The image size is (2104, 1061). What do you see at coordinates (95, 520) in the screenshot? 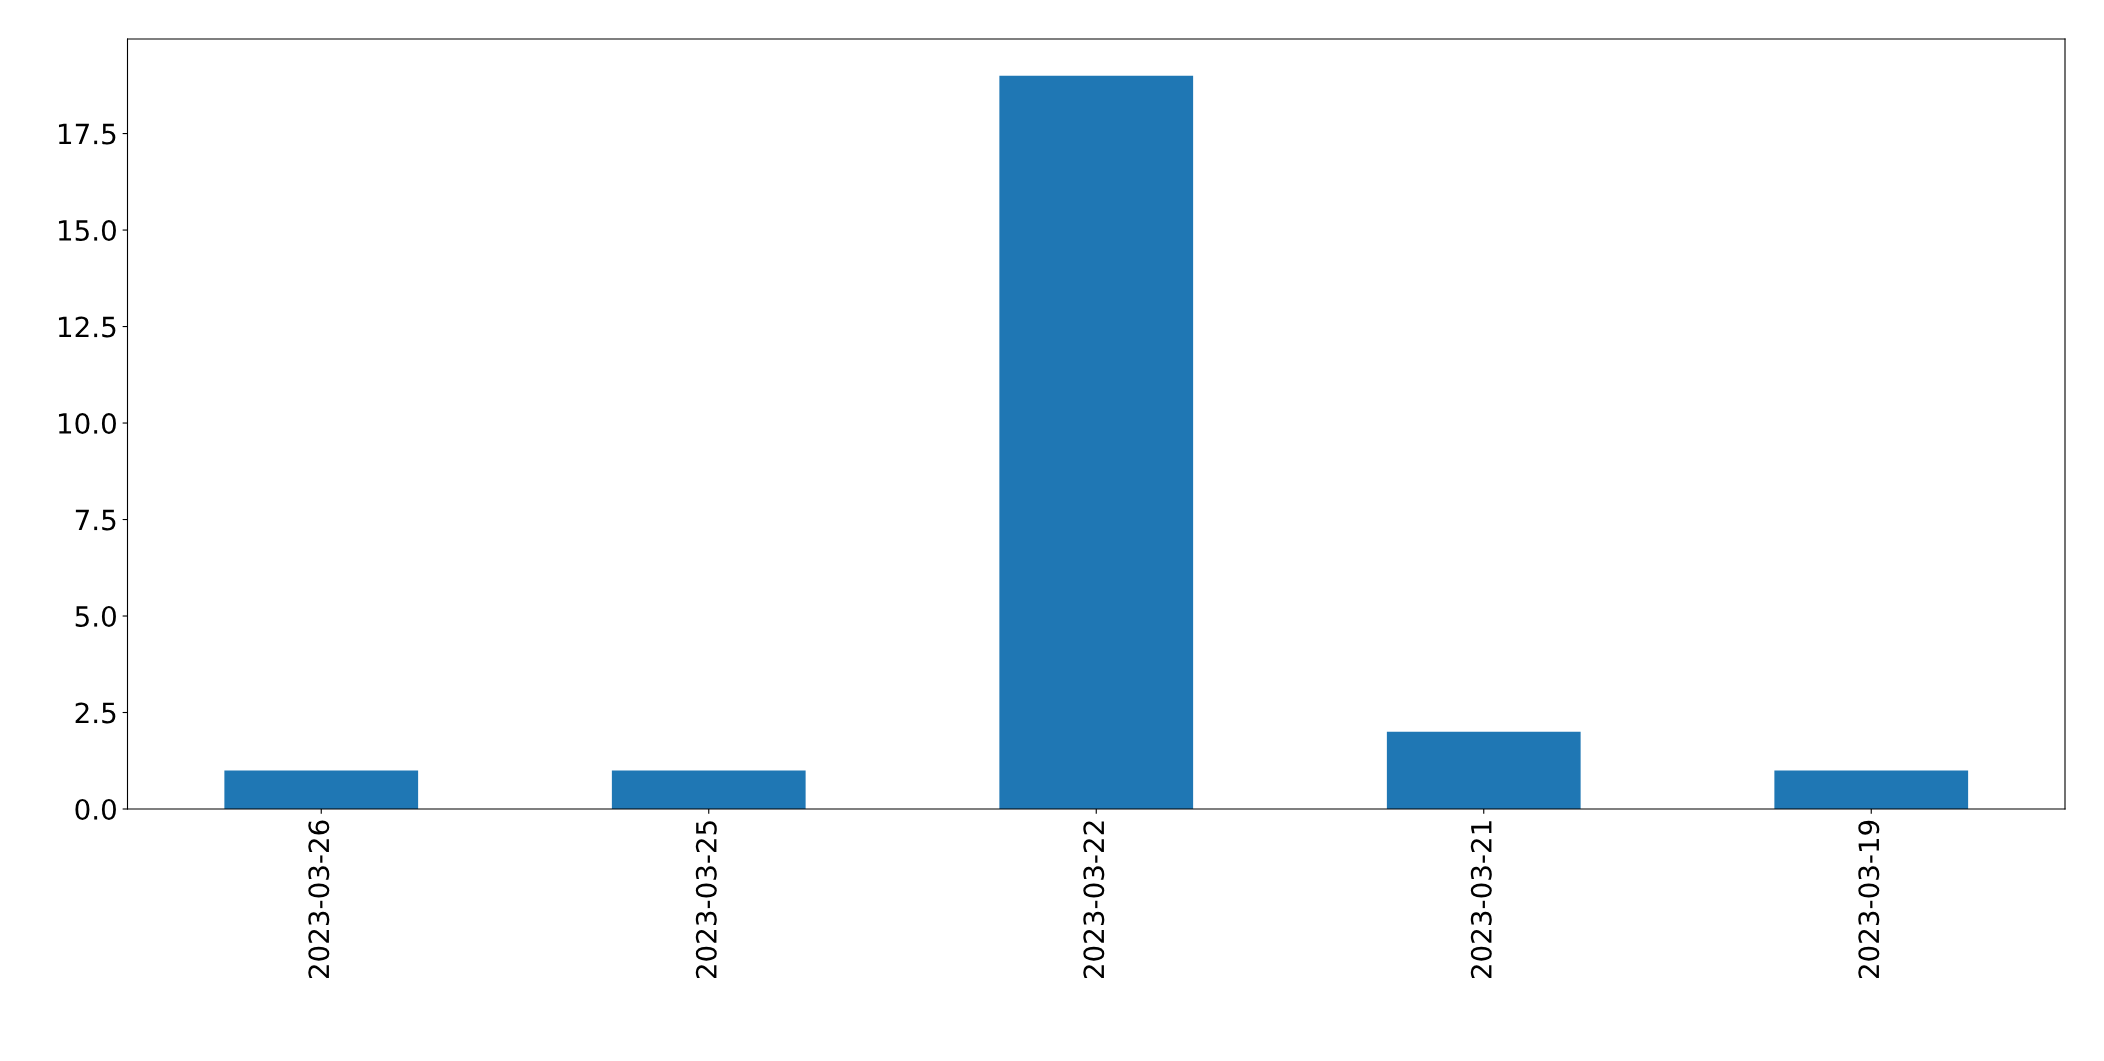
I see `y-tick-label: 7.5` at bounding box center [95, 520].